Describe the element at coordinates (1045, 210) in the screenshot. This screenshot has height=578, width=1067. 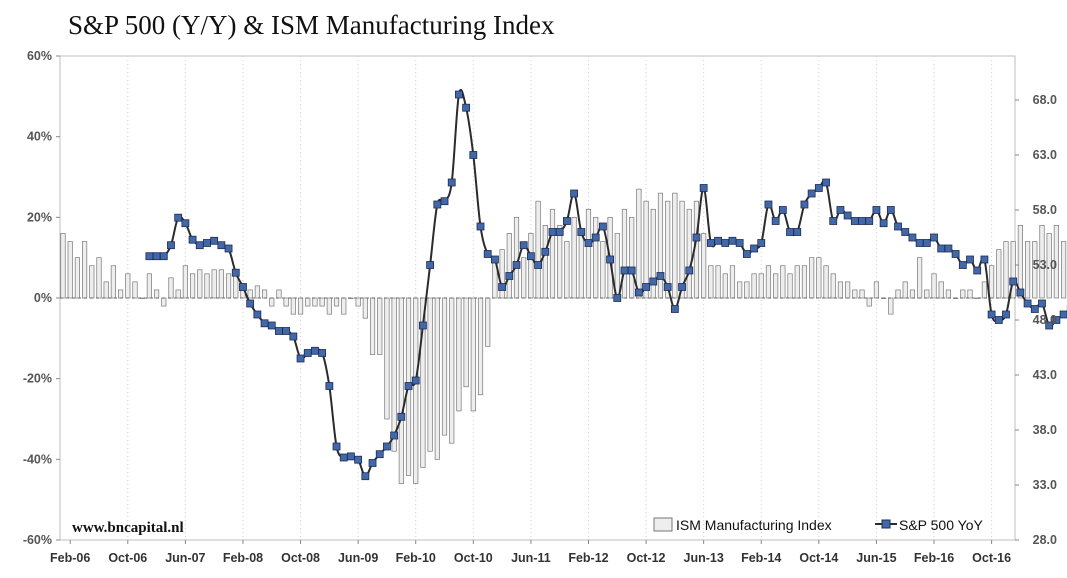
I see `right-tick-label: 58.0` at that location.